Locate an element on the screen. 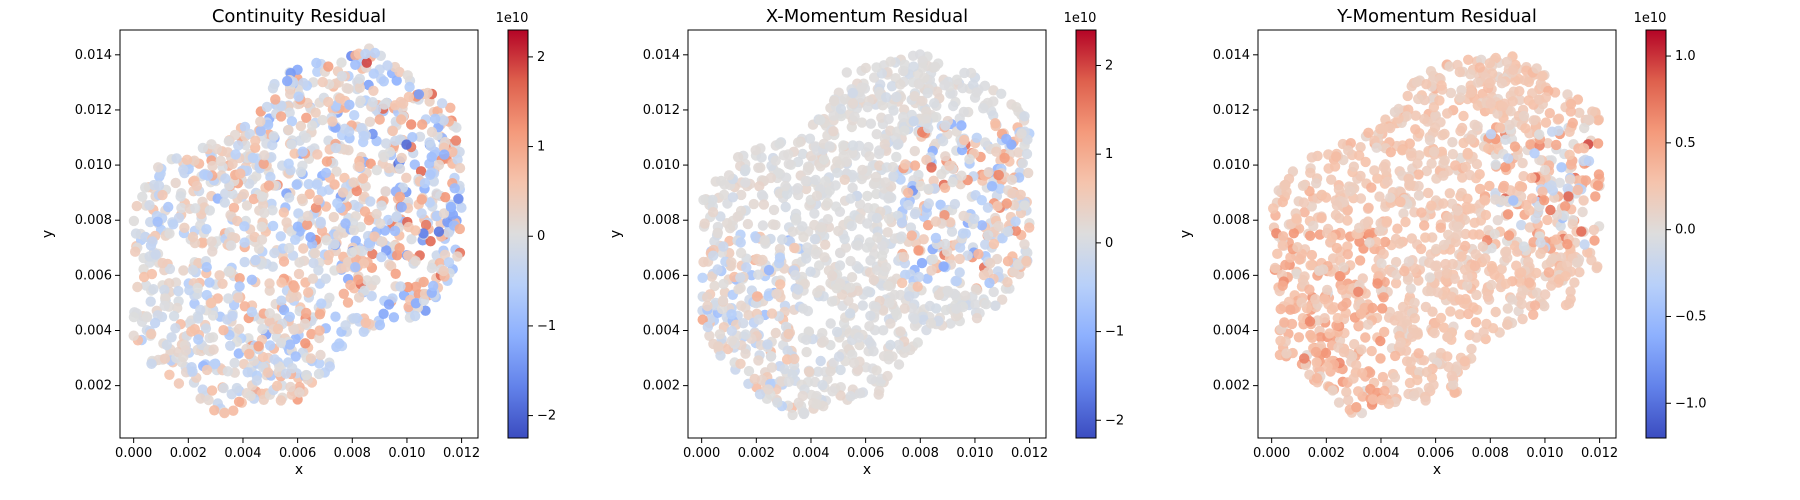  colorbar-tick-label: 0 is located at coordinates (541, 236).